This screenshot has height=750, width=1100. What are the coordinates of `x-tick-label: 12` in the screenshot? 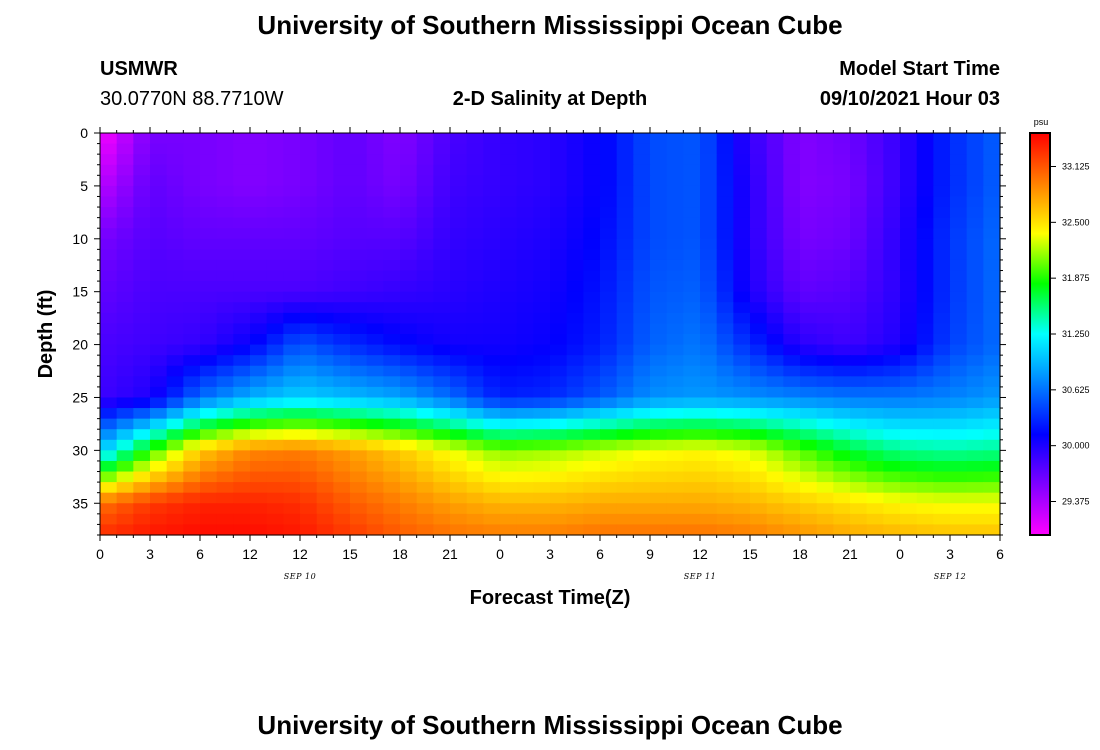 It's located at (250, 554).